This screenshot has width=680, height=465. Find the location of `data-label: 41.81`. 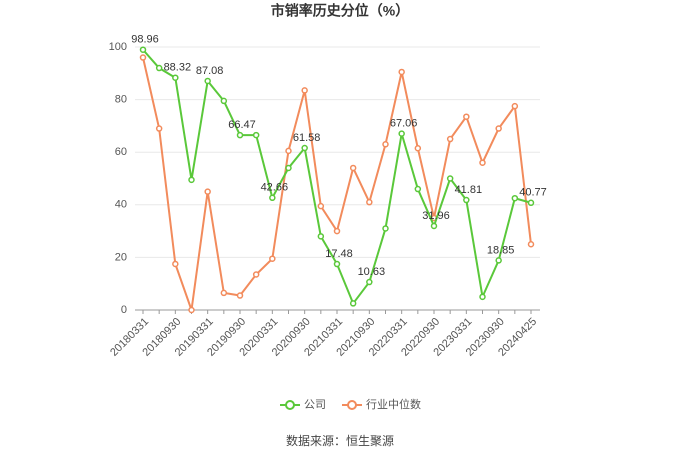

data-label: 41.81 is located at coordinates (469, 190).